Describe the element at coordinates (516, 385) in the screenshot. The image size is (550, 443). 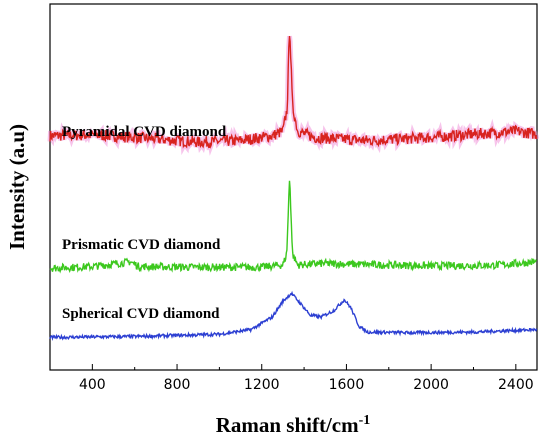
I see `x-tick-label-2400: 2400` at that location.